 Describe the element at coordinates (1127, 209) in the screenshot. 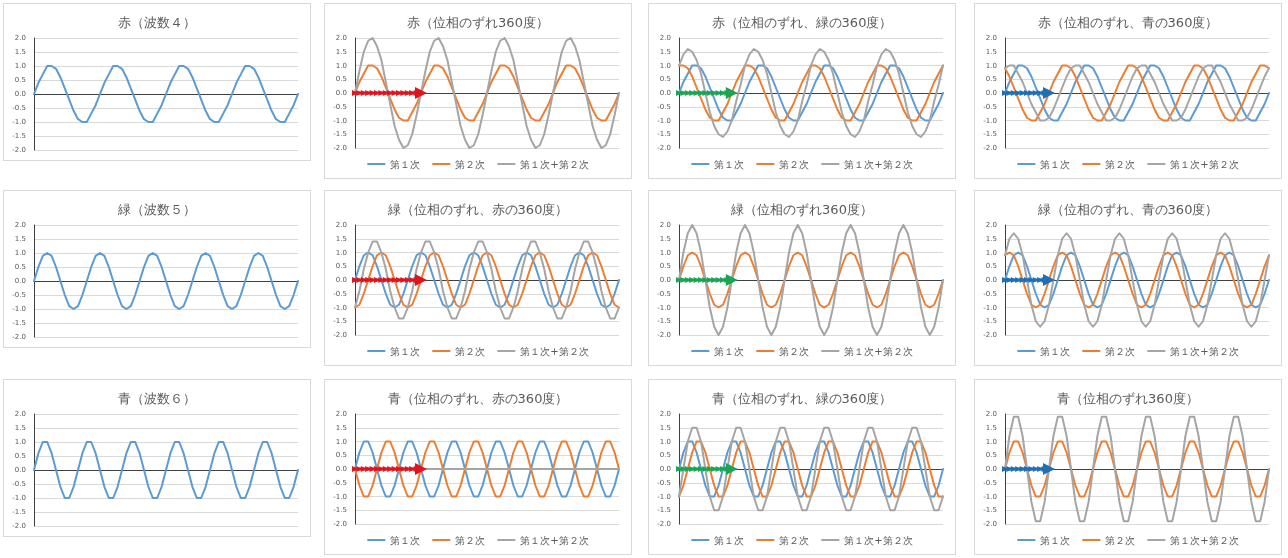

I see `chart-title: 緑（位相のずれ、青の360度）` at that location.